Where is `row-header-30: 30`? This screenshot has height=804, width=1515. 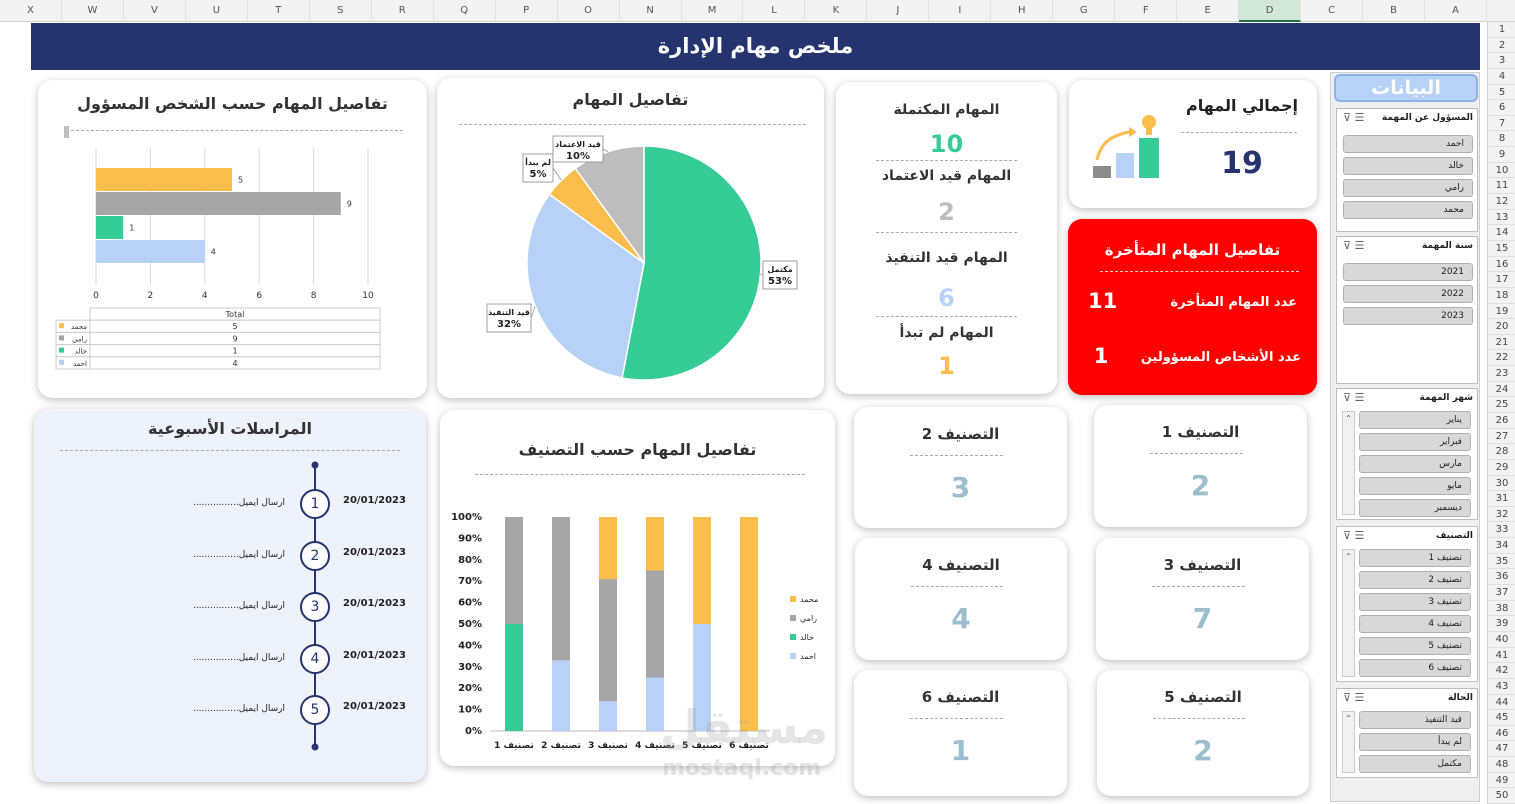
row-header-30: 30 is located at coordinates (1501, 484).